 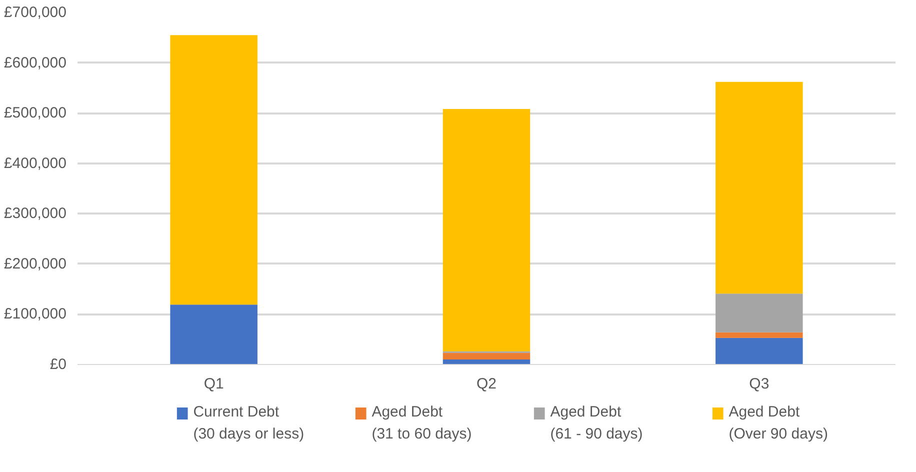 What do you see at coordinates (214, 384) in the screenshot?
I see `x-tick-label: Q1` at bounding box center [214, 384].